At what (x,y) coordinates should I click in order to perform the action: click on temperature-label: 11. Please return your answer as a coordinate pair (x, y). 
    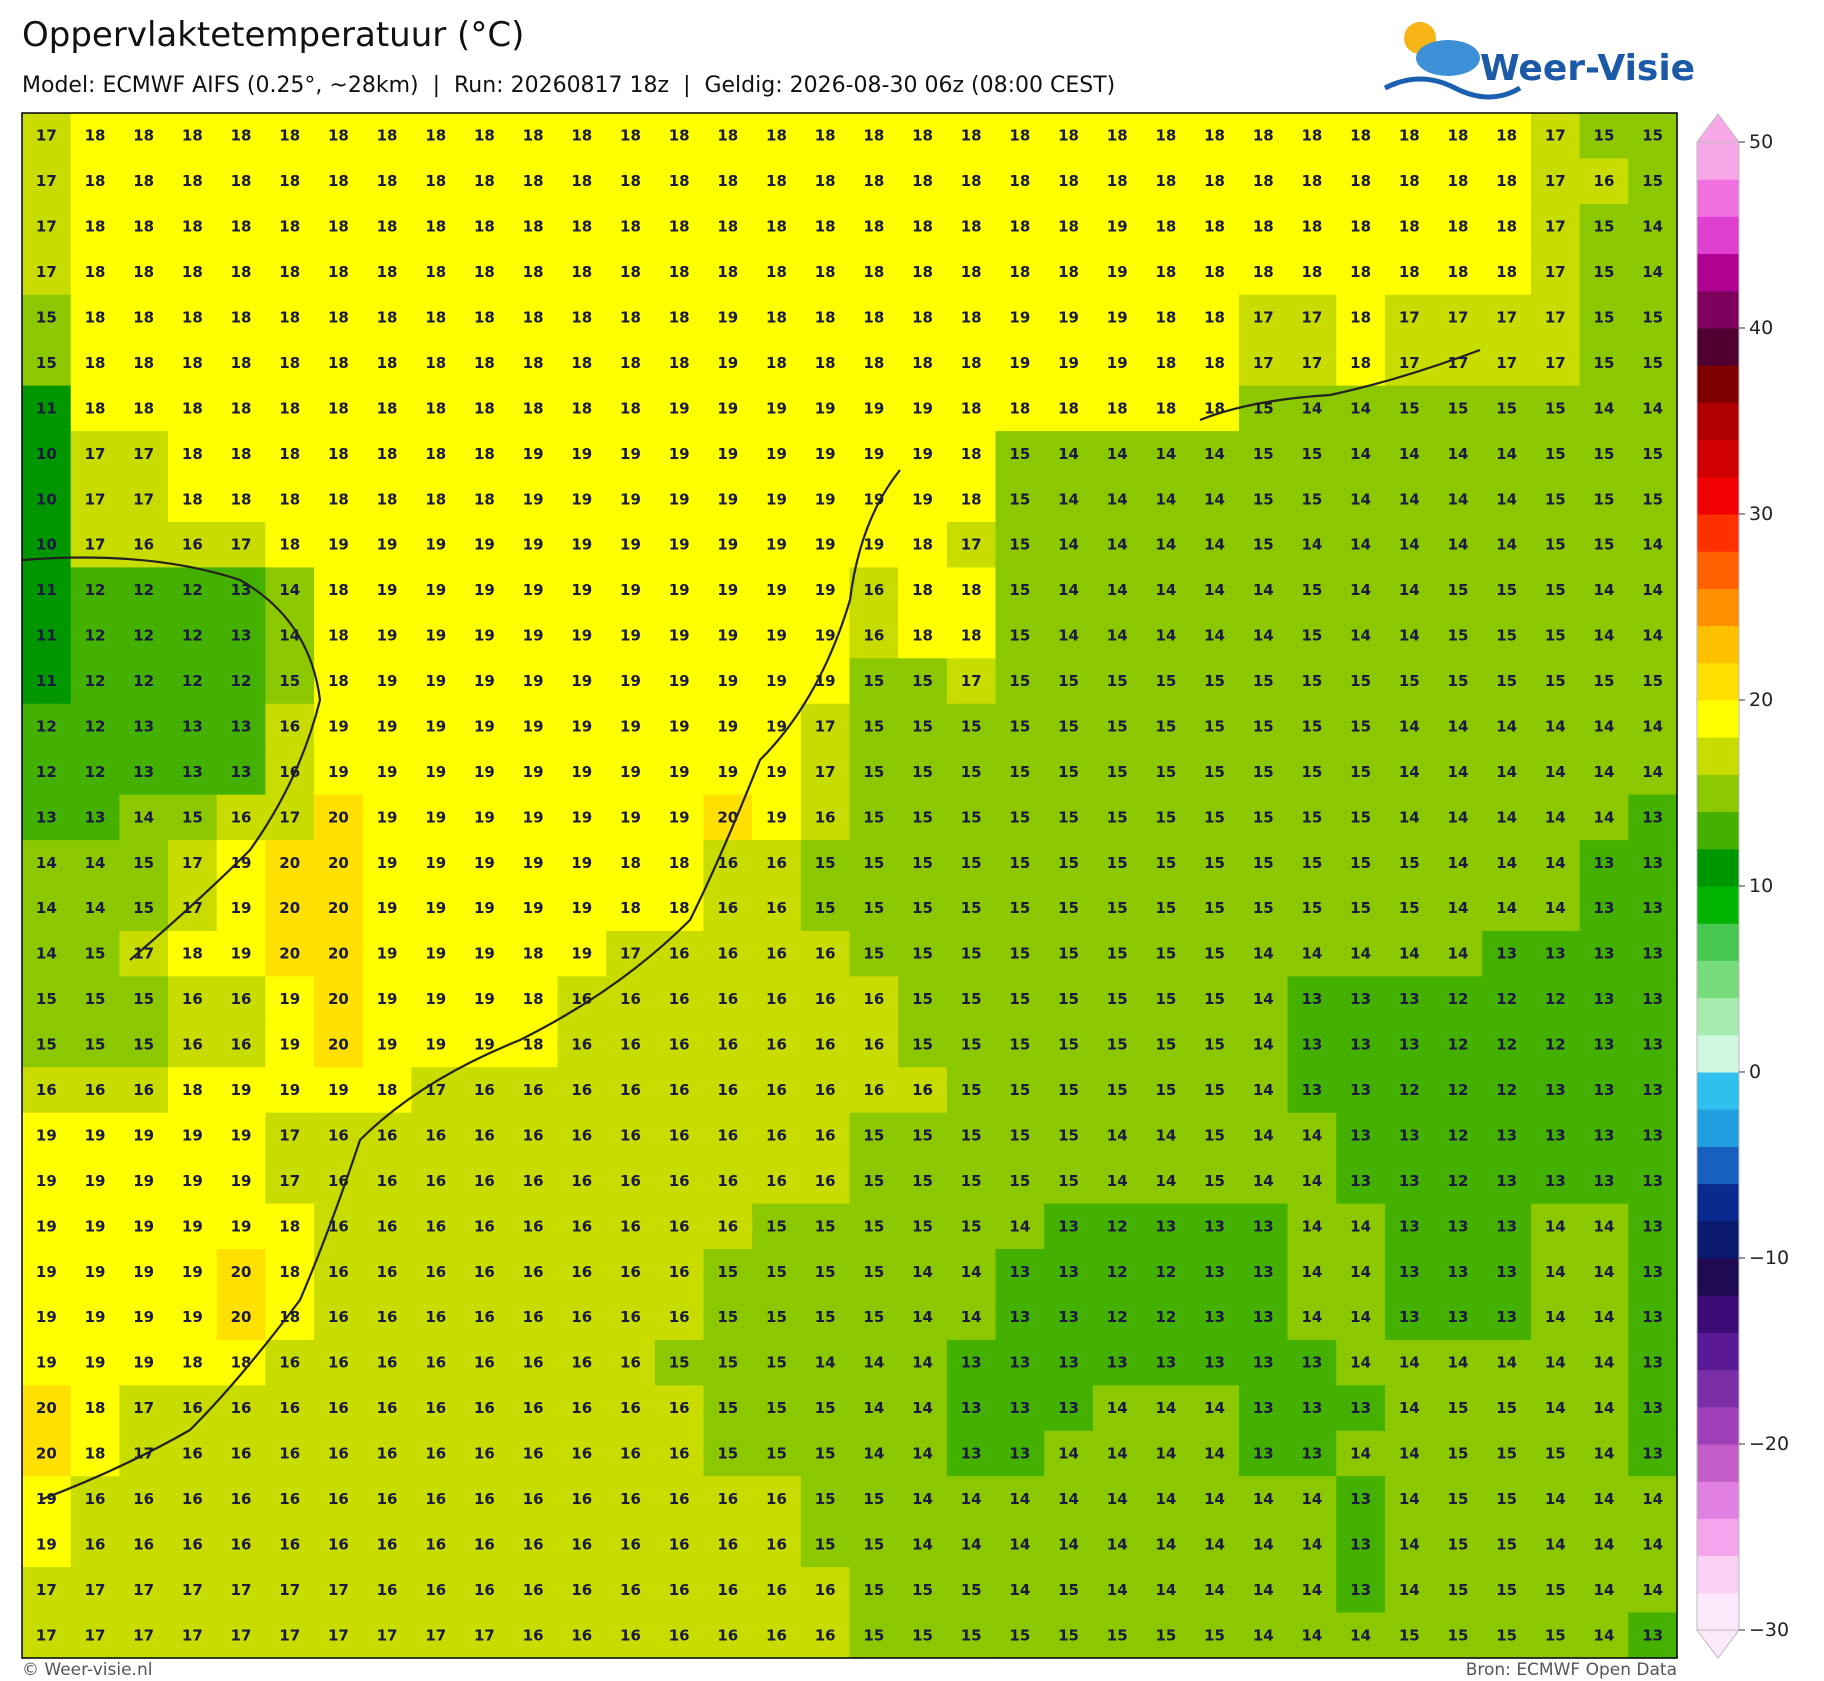
    Looking at the image, I should click on (46, 590).